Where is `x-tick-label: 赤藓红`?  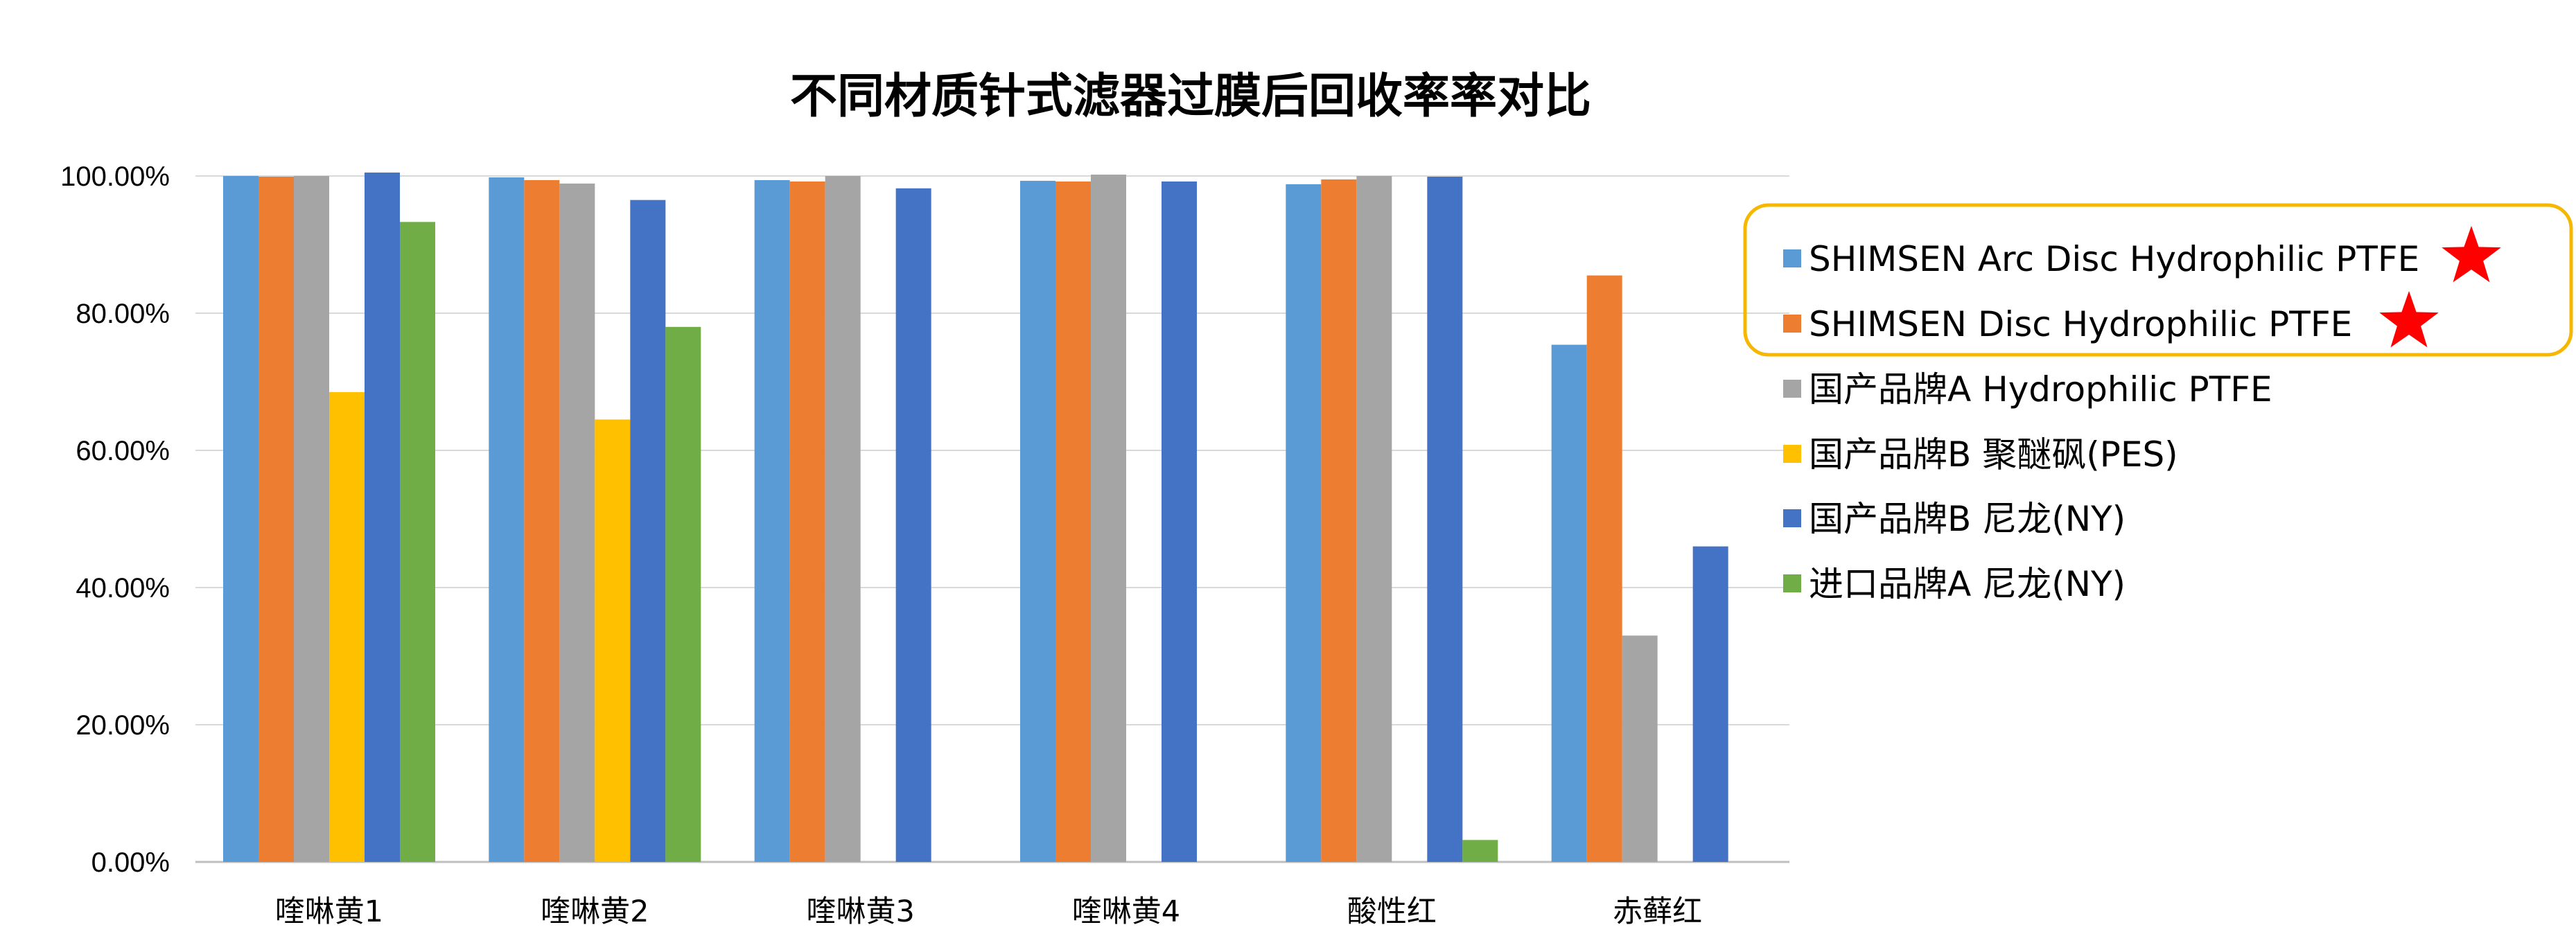 x-tick-label: 赤藓红 is located at coordinates (1657, 911).